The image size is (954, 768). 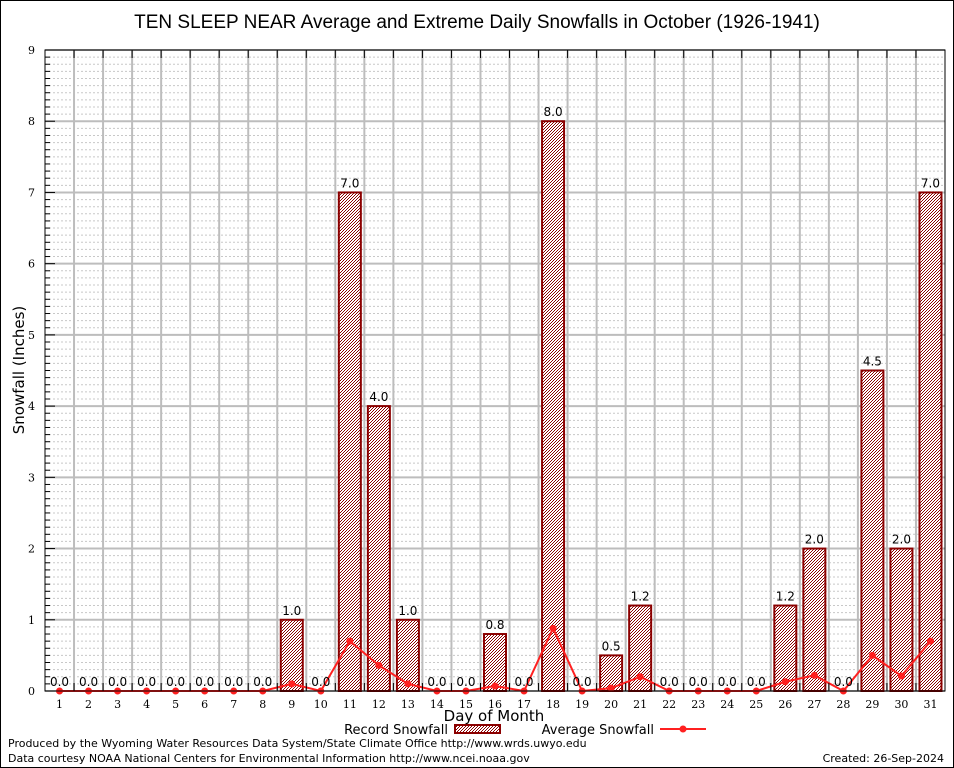 I want to click on y-axis-label: Snowfall (Inches), so click(x=19, y=370).